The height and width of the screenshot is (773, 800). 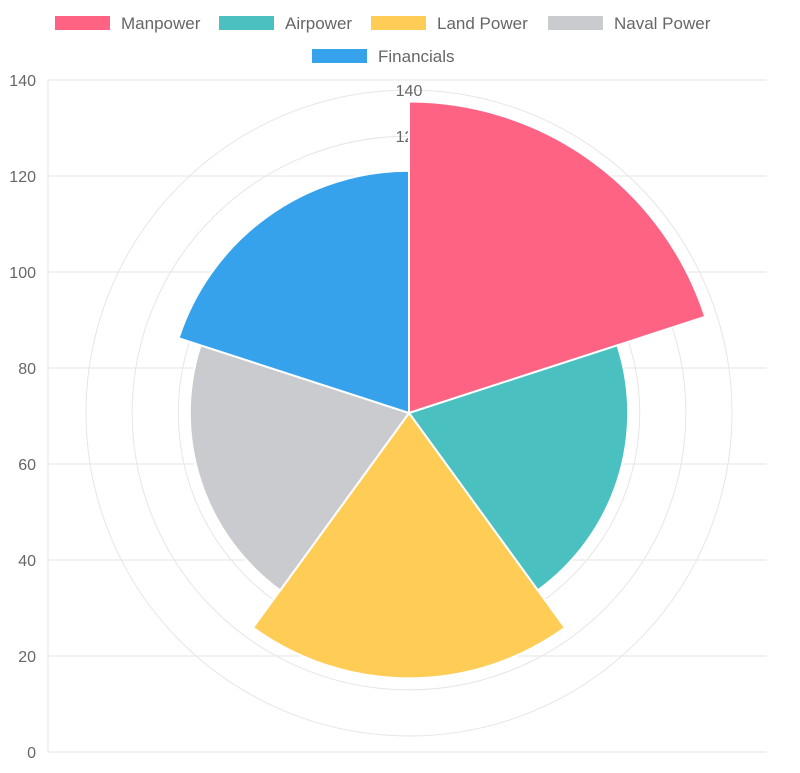 I want to click on legend-item-naval-power: Naval Power, so click(x=629, y=23).